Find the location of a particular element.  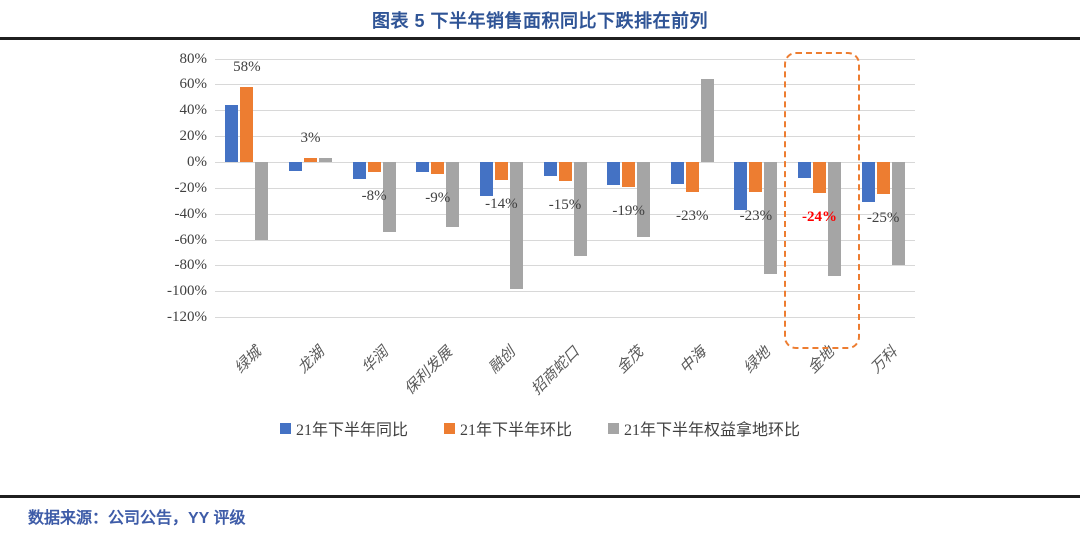

x-axis-label-10: 金地 is located at coordinates (821, 360).